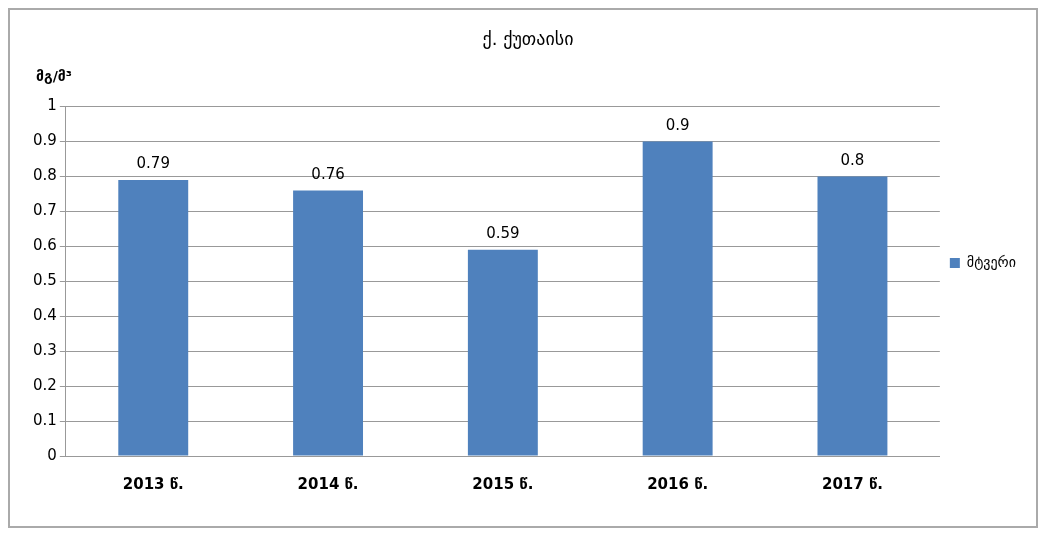  Describe the element at coordinates (54, 76) in the screenshot. I see `y-axis-title: მგ/მ³` at that location.